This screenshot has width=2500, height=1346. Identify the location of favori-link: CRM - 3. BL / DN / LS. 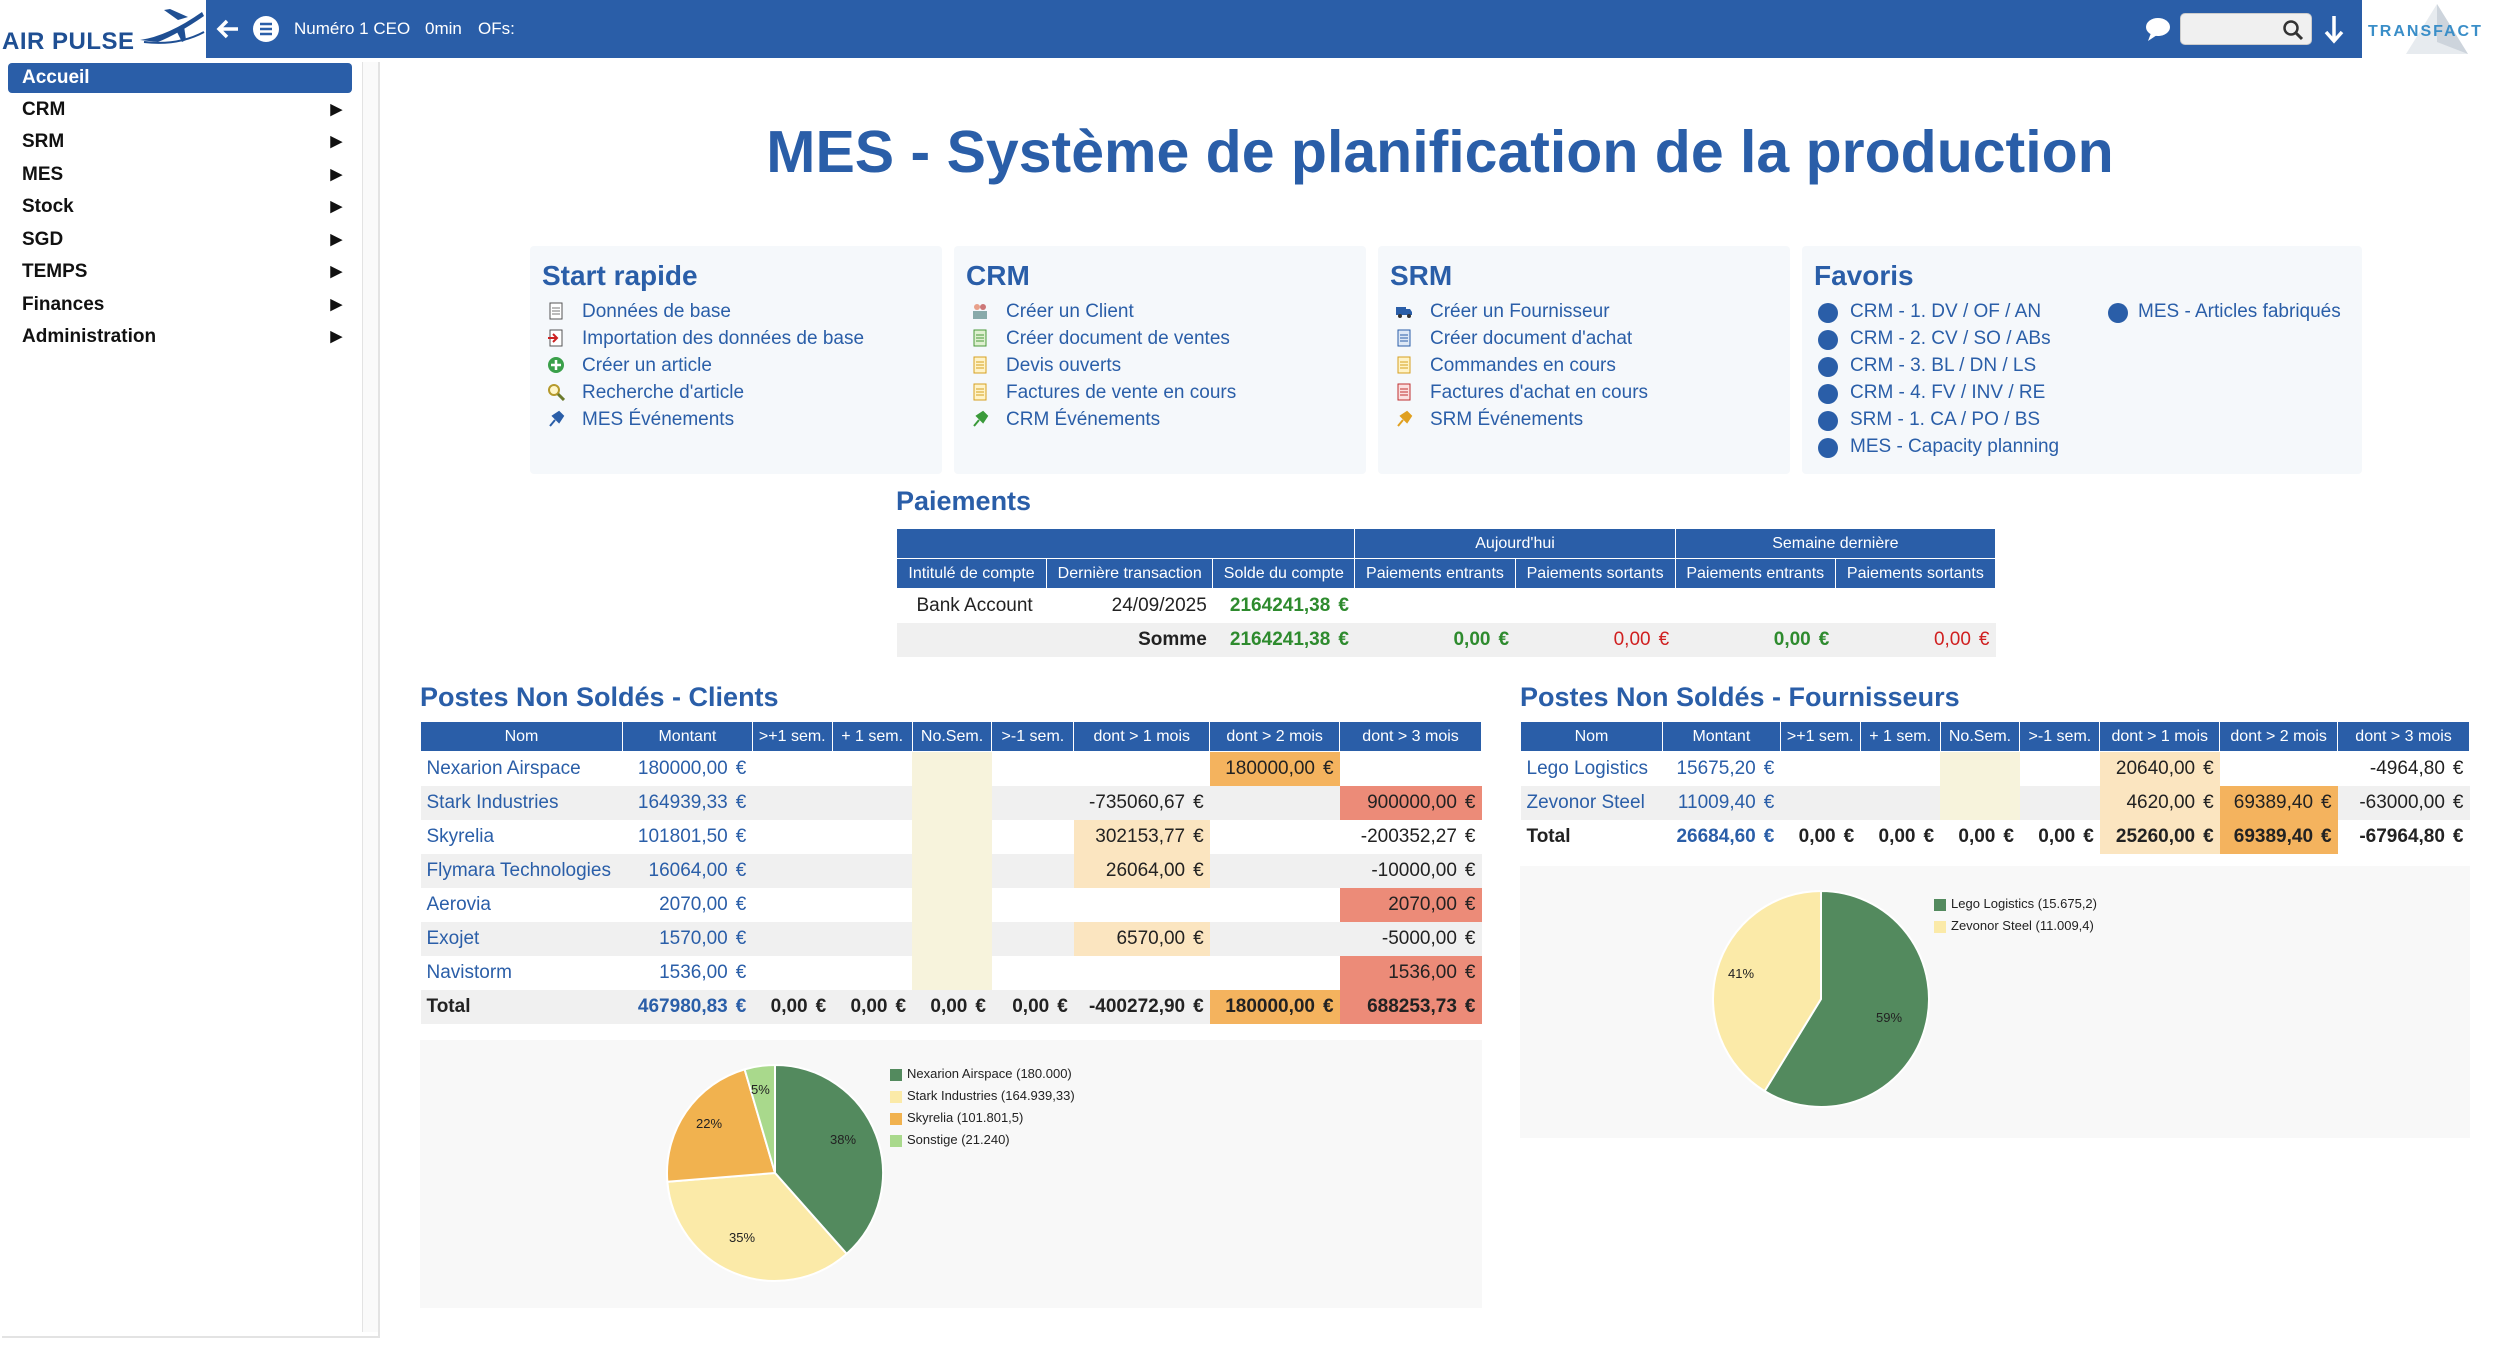
(1943, 365).